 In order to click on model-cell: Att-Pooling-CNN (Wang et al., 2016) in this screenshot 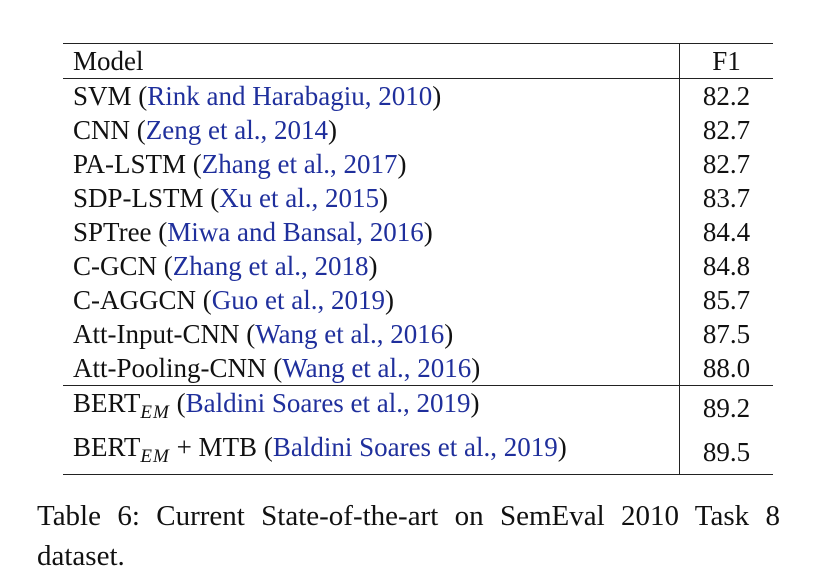, I will do `click(277, 368)`.